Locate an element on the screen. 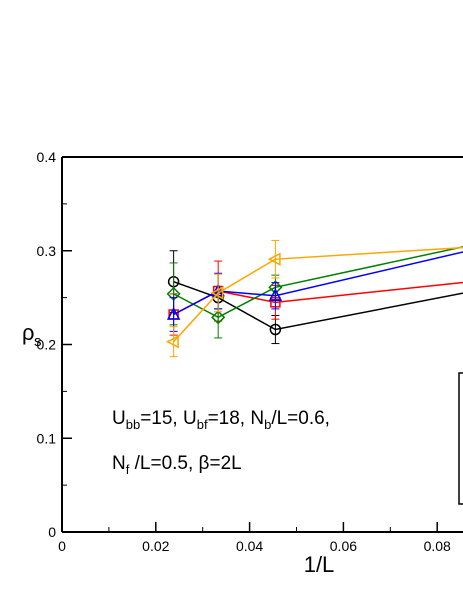 This screenshot has width=463, height=599. legend-box is located at coordinates (460, 438).